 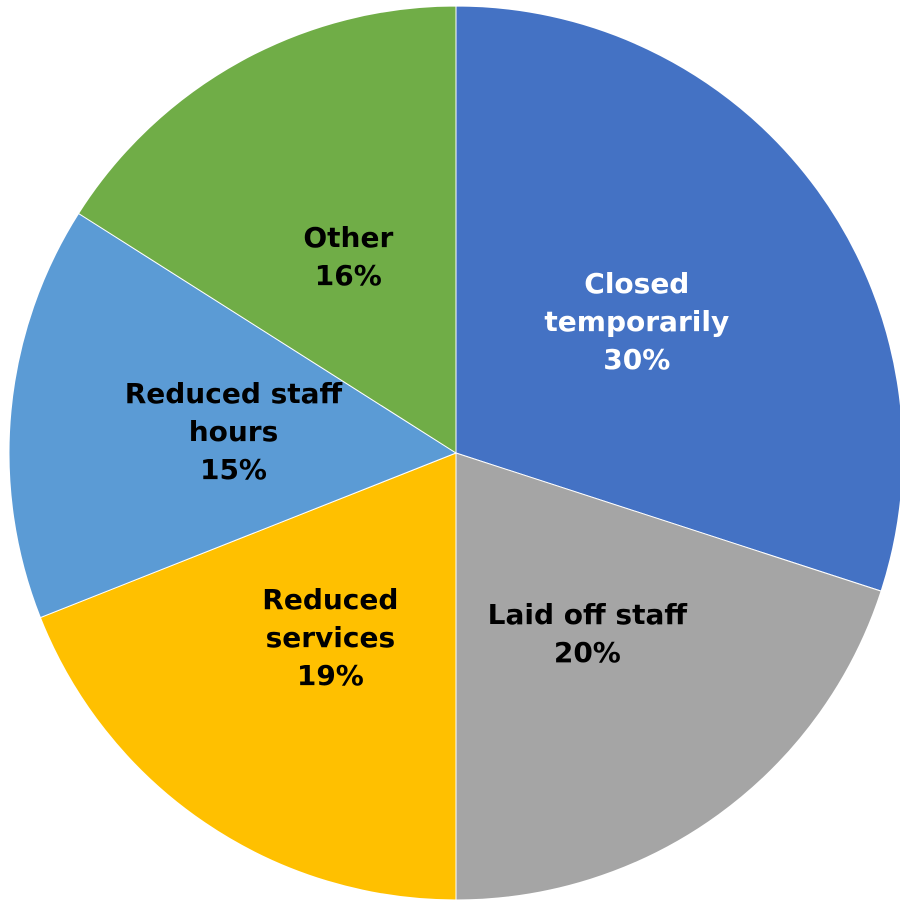 I want to click on category-label: Closed temporarily, so click(x=637, y=302).